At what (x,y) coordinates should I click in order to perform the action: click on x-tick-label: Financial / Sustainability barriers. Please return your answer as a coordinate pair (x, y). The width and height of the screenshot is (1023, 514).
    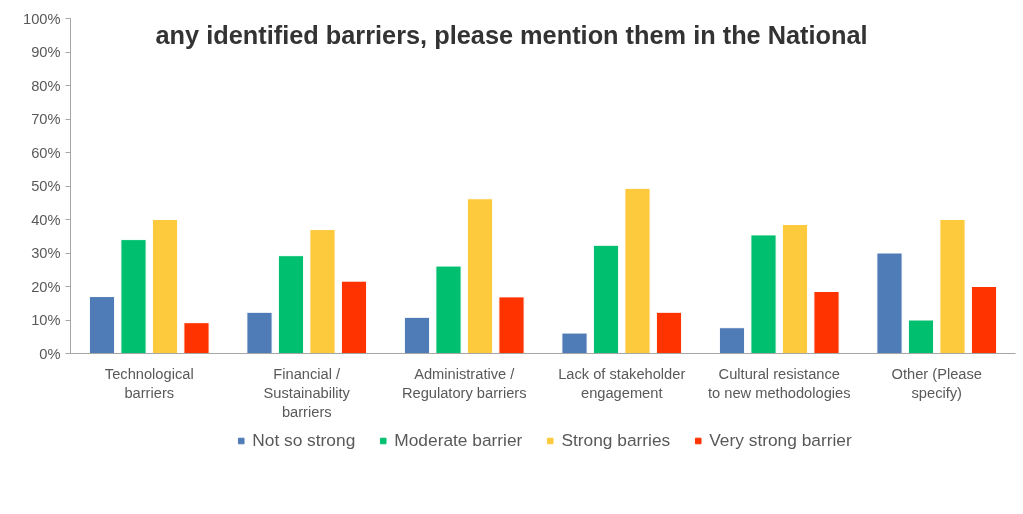
    Looking at the image, I should click on (307, 392).